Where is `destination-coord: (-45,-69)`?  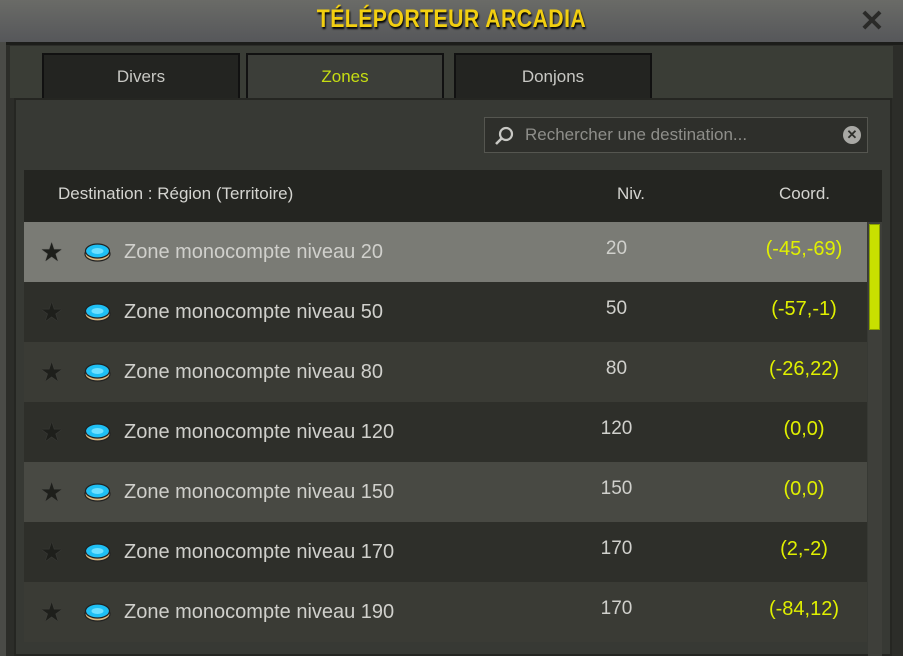 destination-coord: (-45,-69) is located at coordinates (804, 249).